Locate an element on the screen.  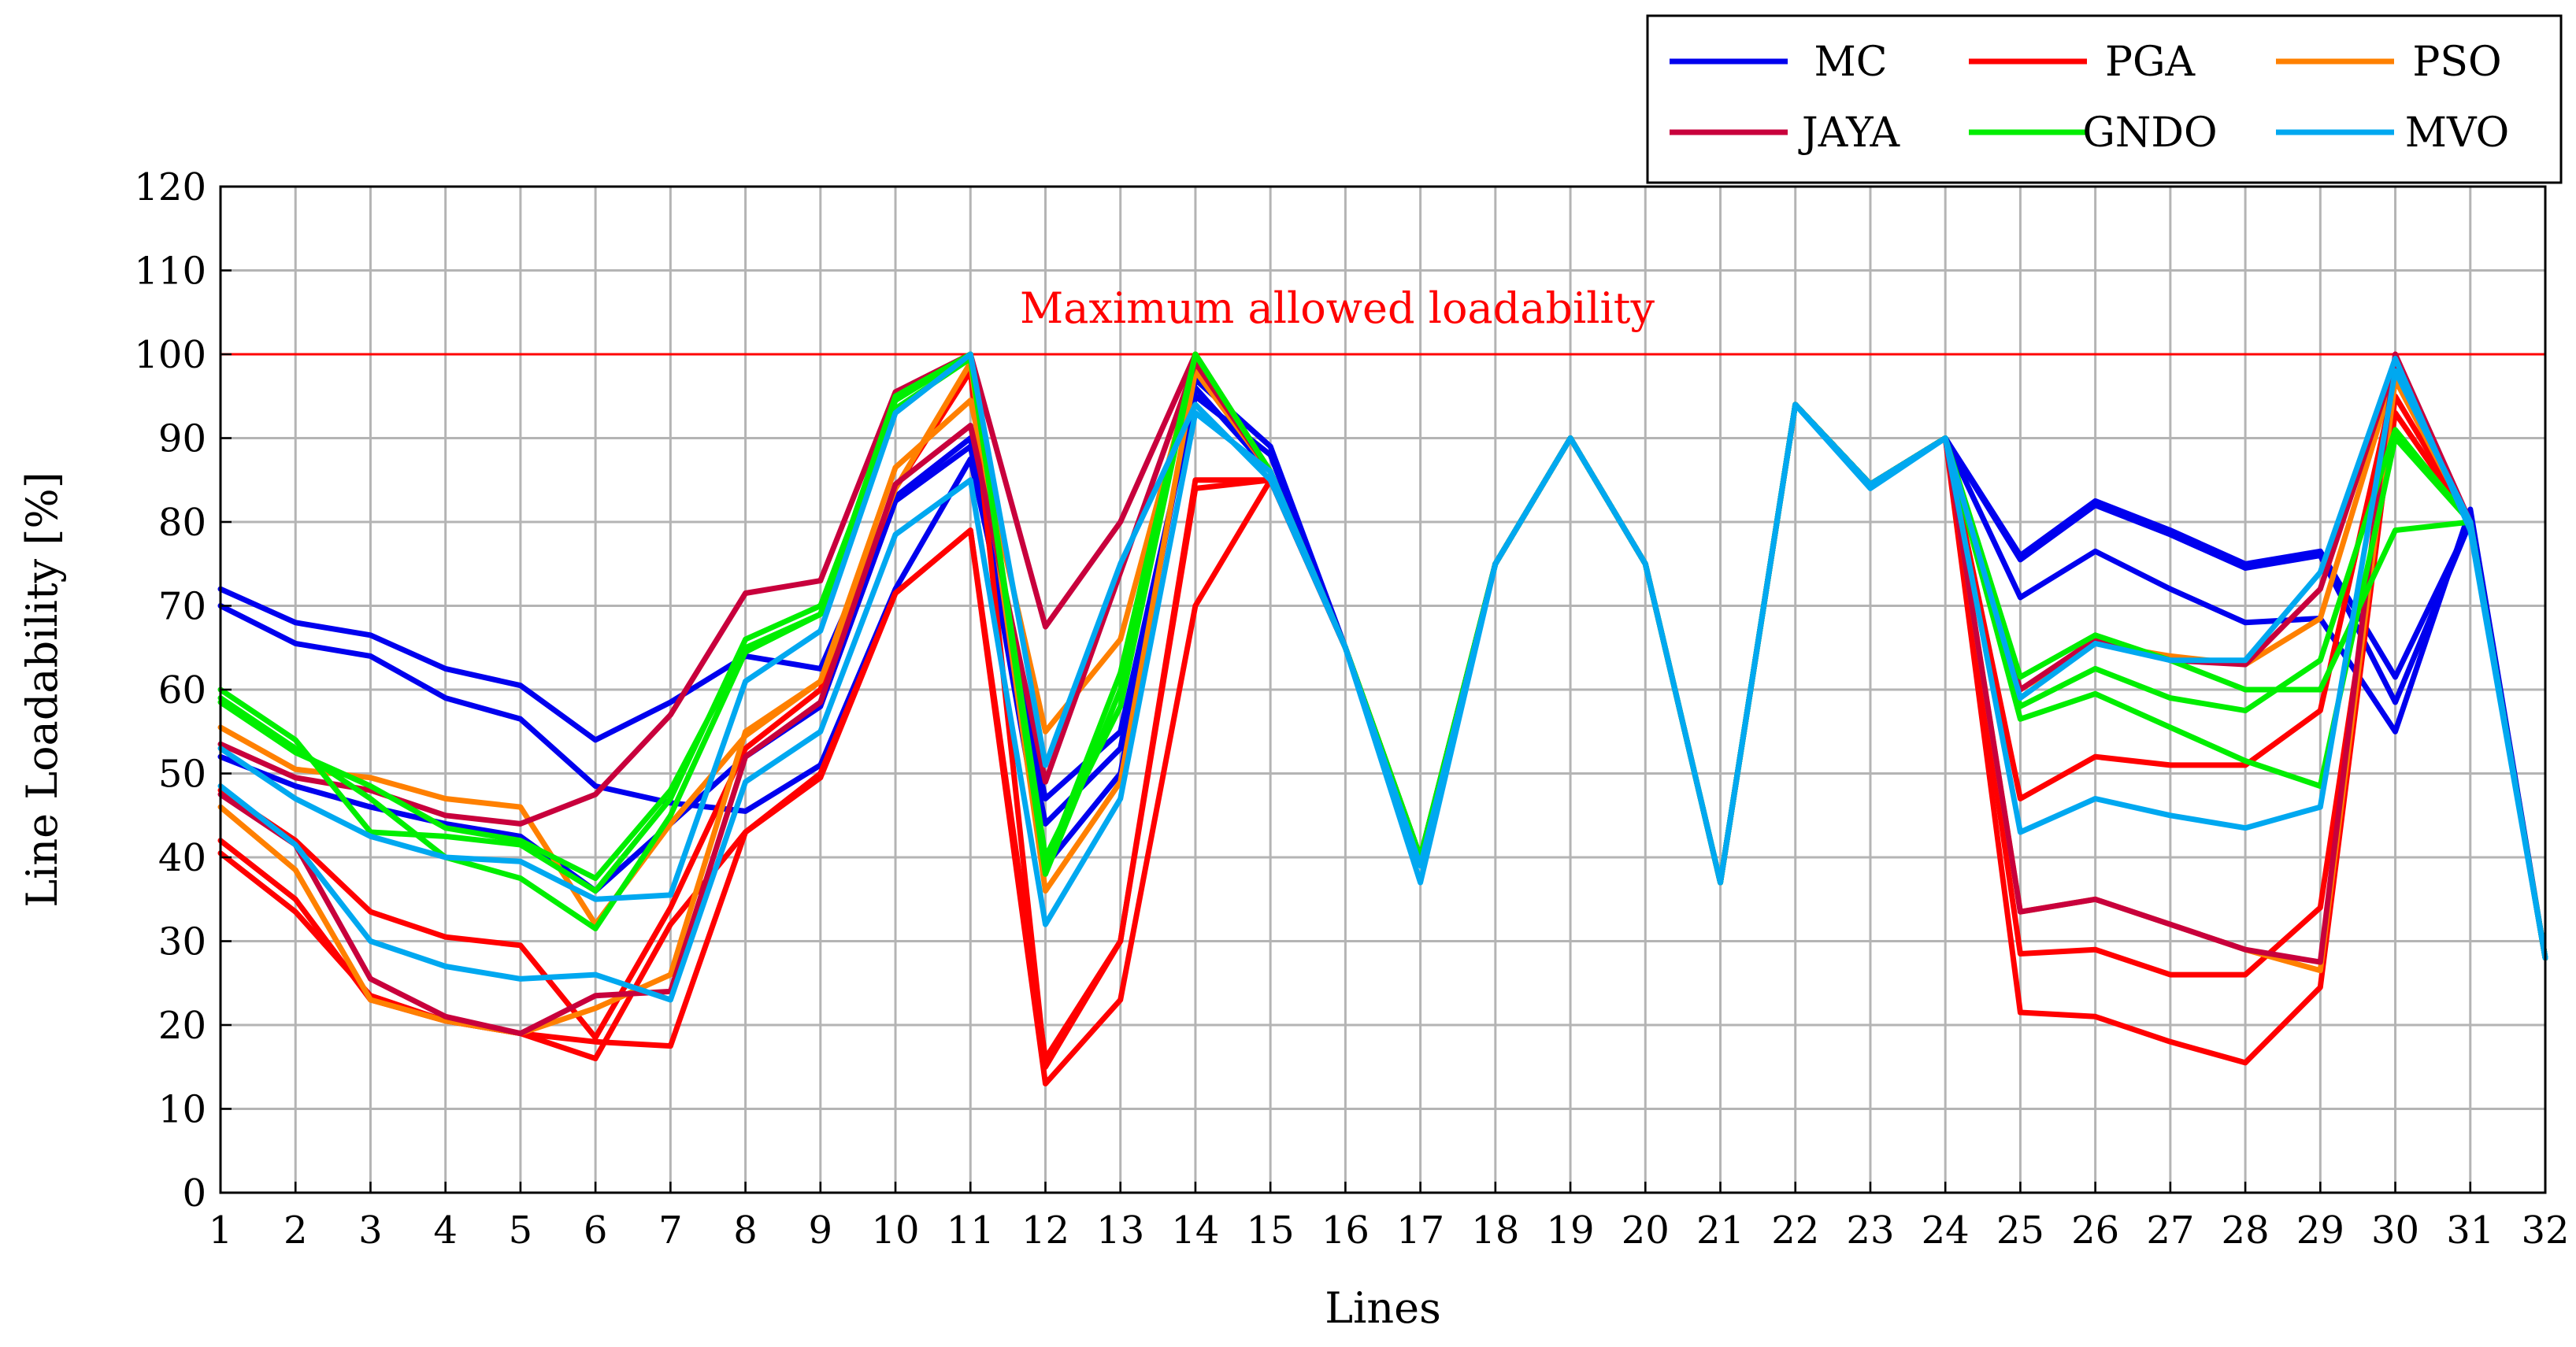
x-tick-label: 11 is located at coordinates (971, 1230).